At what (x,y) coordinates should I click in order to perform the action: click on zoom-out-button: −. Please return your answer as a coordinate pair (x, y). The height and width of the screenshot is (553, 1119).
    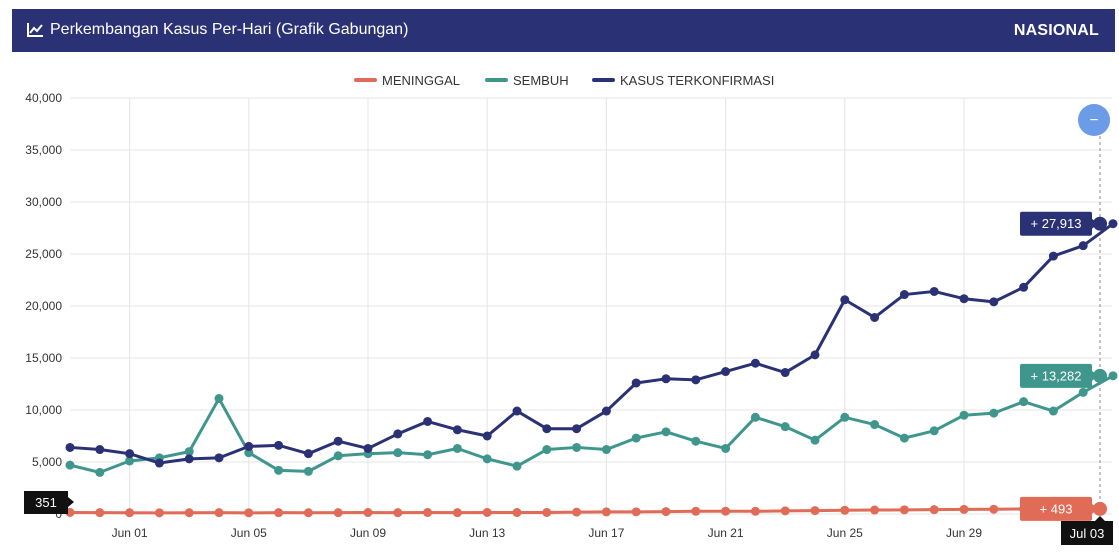
    Looking at the image, I should click on (1094, 120).